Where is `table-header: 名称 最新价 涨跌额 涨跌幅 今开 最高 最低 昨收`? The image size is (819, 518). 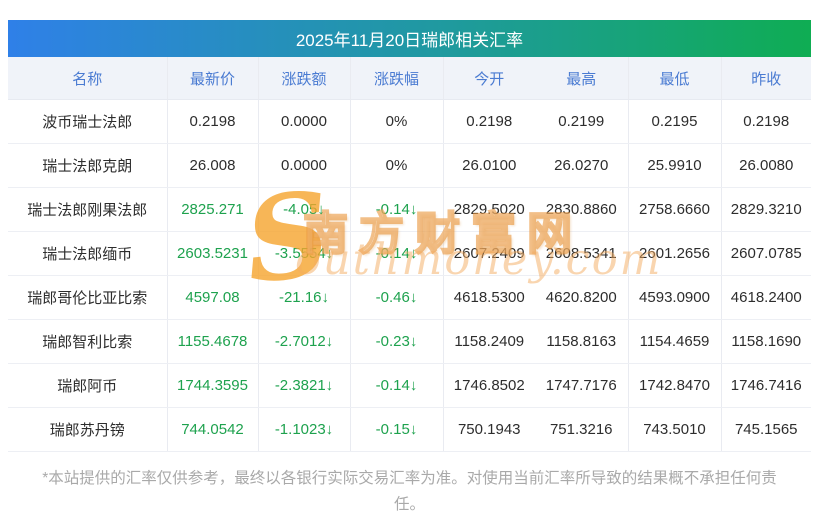 table-header: 名称 最新价 涨跌额 涨跌幅 今开 最高 最低 昨收 is located at coordinates (409, 78).